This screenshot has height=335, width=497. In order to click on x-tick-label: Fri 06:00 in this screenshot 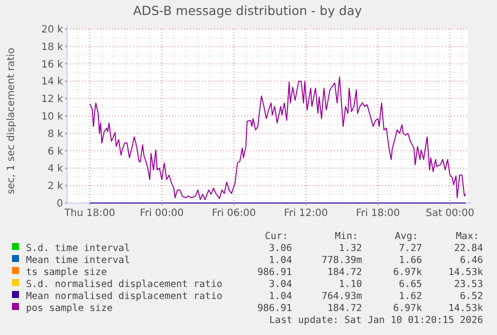, I will do `click(234, 213)`.